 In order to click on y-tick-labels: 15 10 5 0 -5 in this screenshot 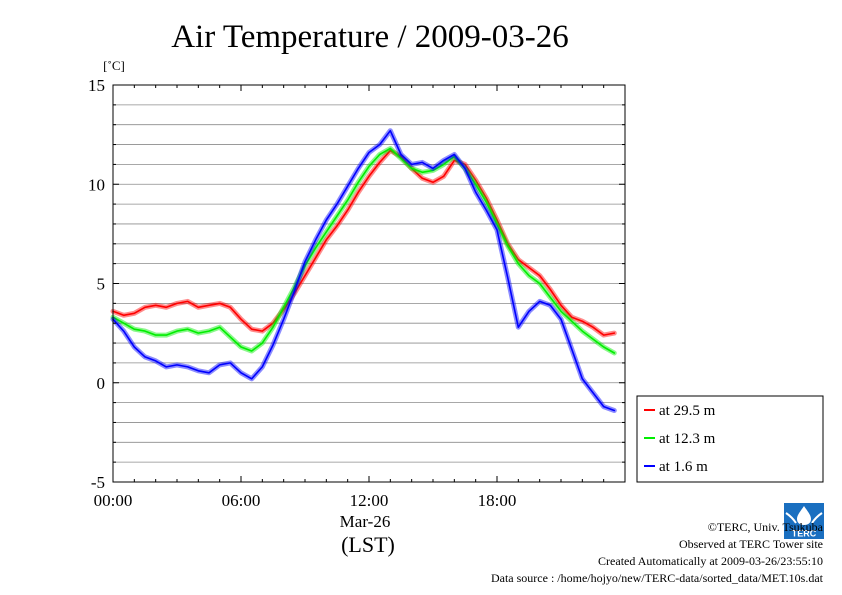, I will do `click(96, 284)`.